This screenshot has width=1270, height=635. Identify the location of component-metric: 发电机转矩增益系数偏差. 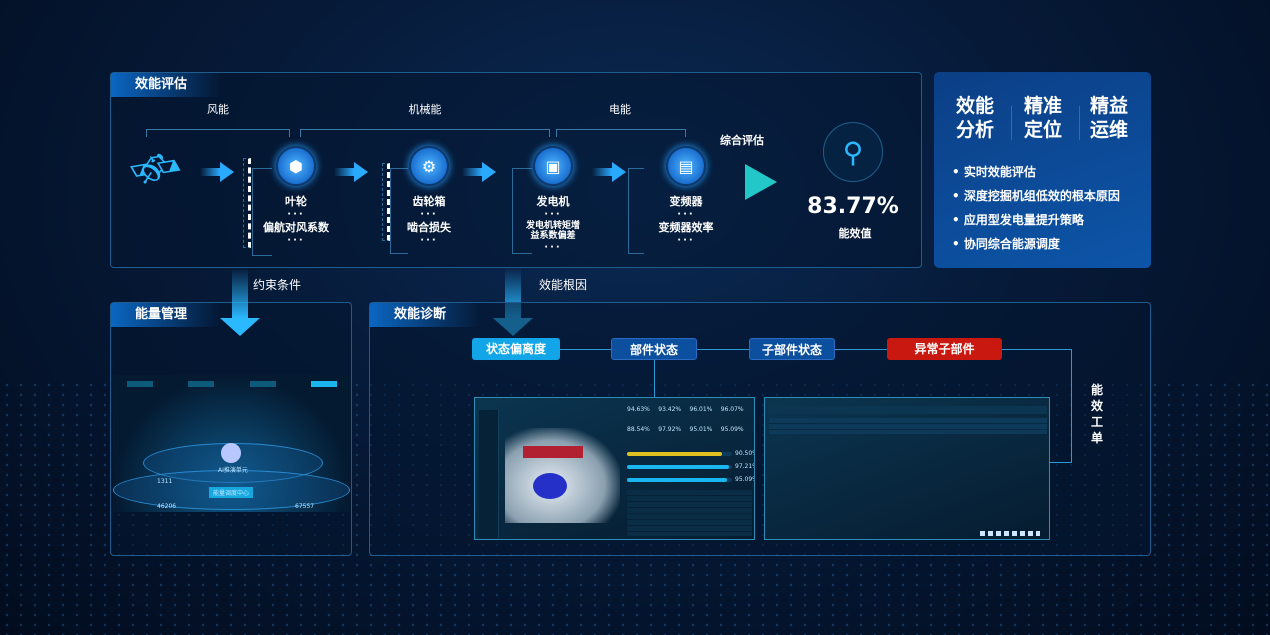
(552, 231).